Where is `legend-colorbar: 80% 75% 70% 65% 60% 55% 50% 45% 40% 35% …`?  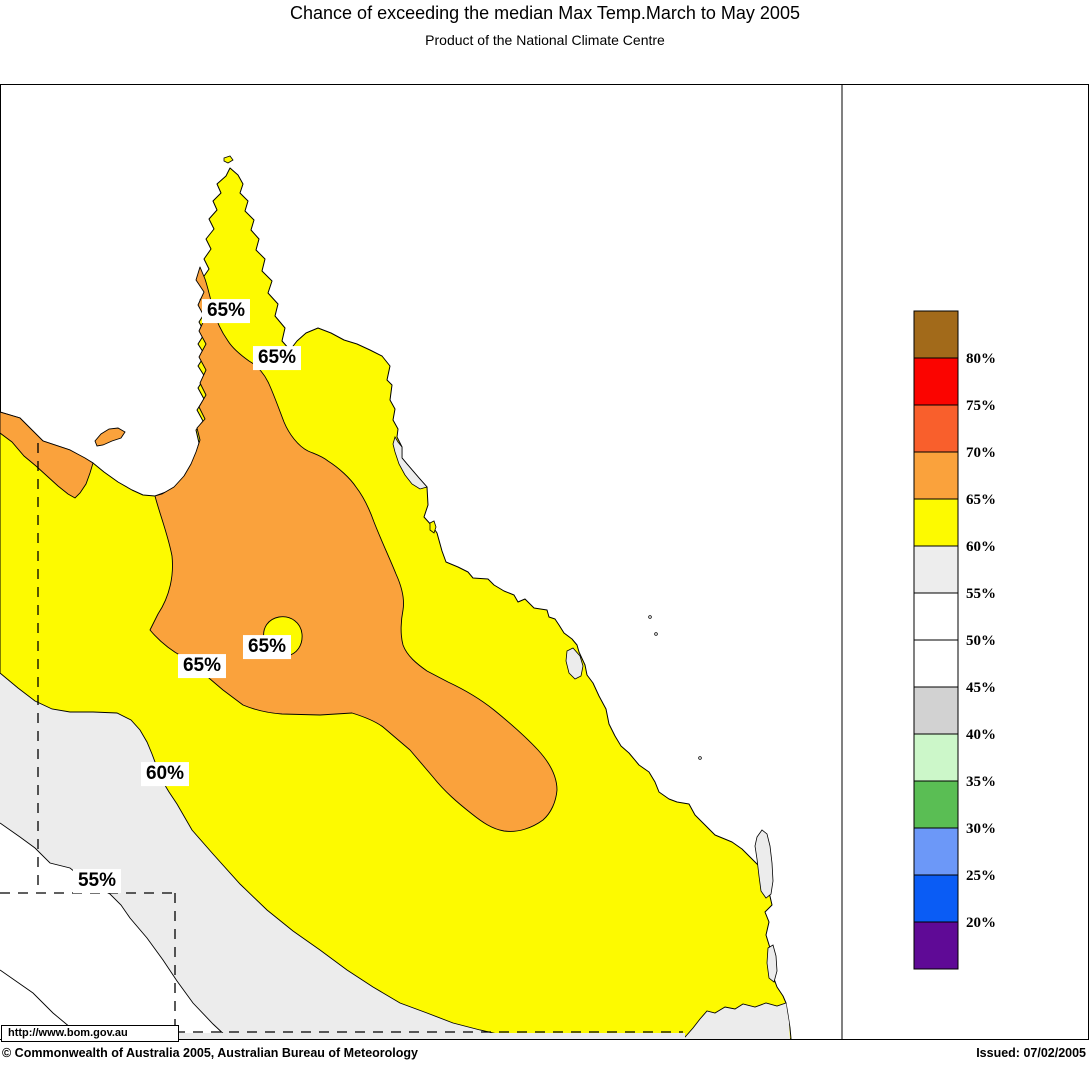 legend-colorbar: 80% 75% 70% 65% 60% 55% 50% 45% 40% 35% … is located at coordinates (954, 640).